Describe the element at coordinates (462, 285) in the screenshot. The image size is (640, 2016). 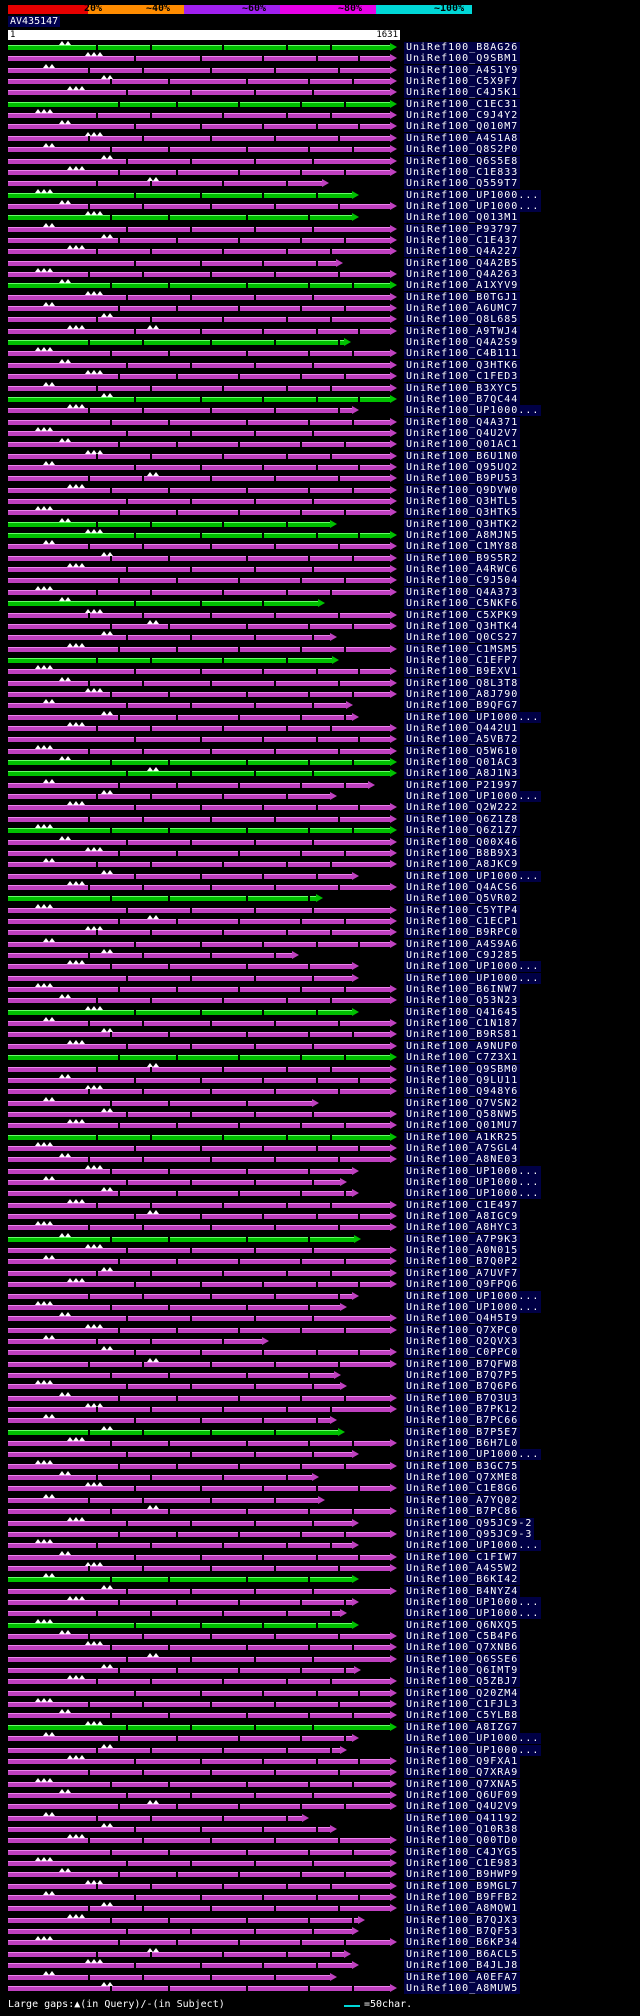
I see `hit-label: UniRef100_A1XYV9` at that location.